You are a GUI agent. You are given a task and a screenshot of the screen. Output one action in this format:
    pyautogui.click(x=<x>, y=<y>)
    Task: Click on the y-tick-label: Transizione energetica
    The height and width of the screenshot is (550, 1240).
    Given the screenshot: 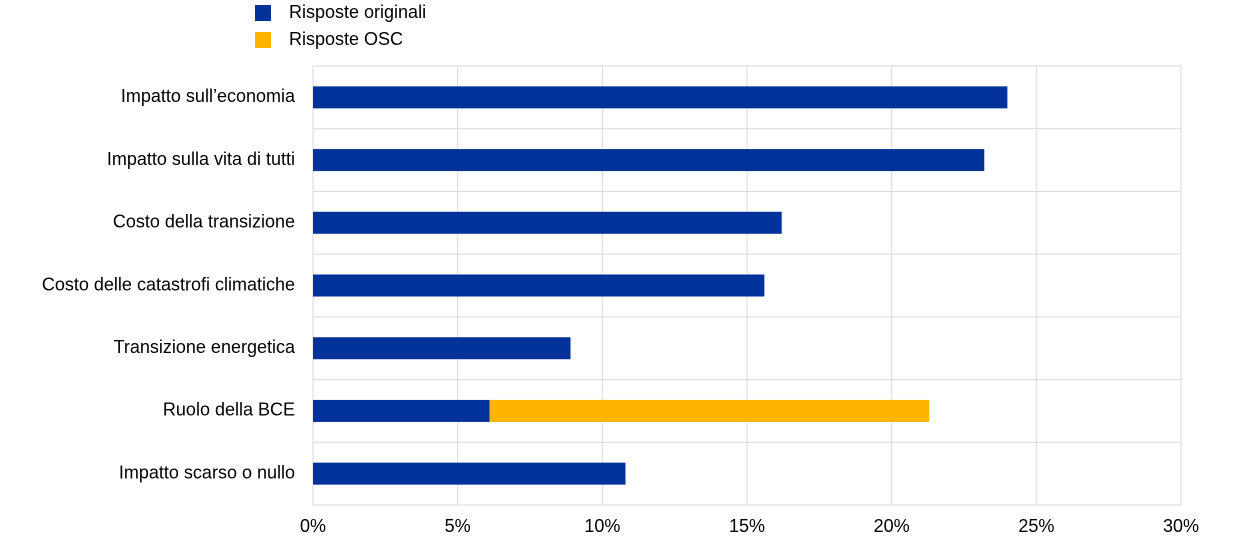 What is the action you would take?
    pyautogui.click(x=205, y=347)
    